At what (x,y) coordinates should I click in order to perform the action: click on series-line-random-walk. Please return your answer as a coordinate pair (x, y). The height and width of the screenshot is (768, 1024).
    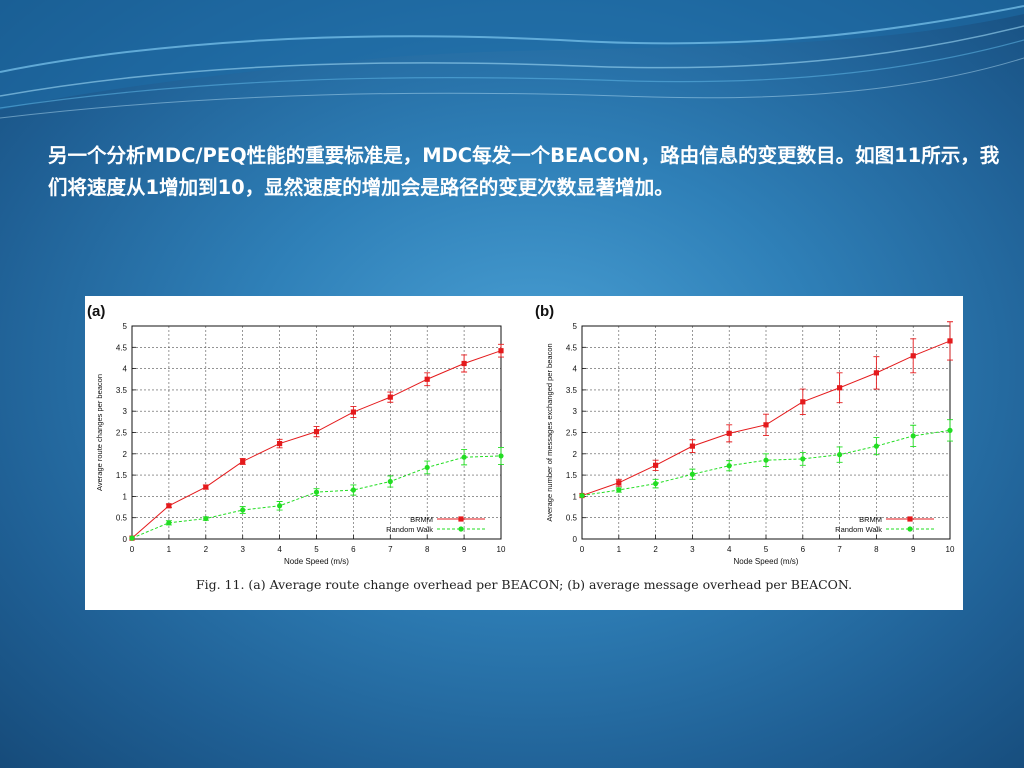
    Looking at the image, I should click on (316, 497).